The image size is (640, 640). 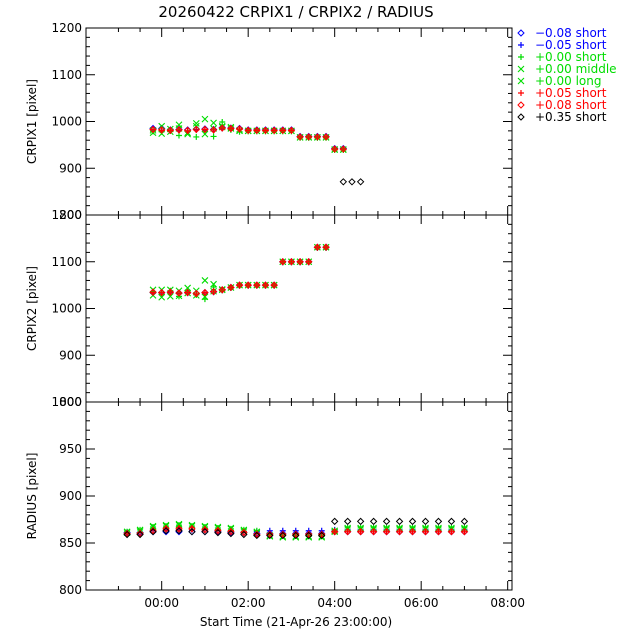 What do you see at coordinates (248, 603) in the screenshot?
I see `x-tick-label: 02:00` at bounding box center [248, 603].